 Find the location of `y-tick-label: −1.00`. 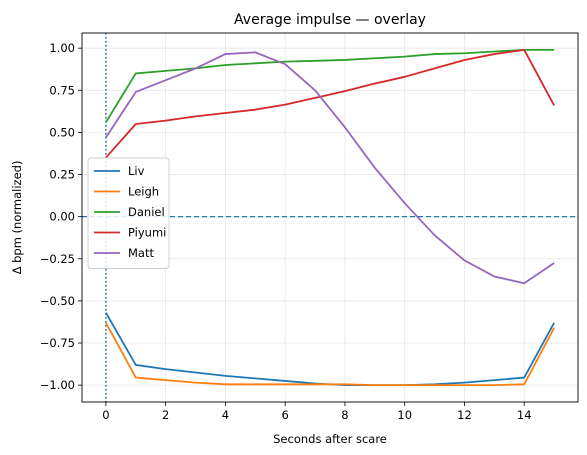

y-tick-label: −1.00 is located at coordinates (57, 385).